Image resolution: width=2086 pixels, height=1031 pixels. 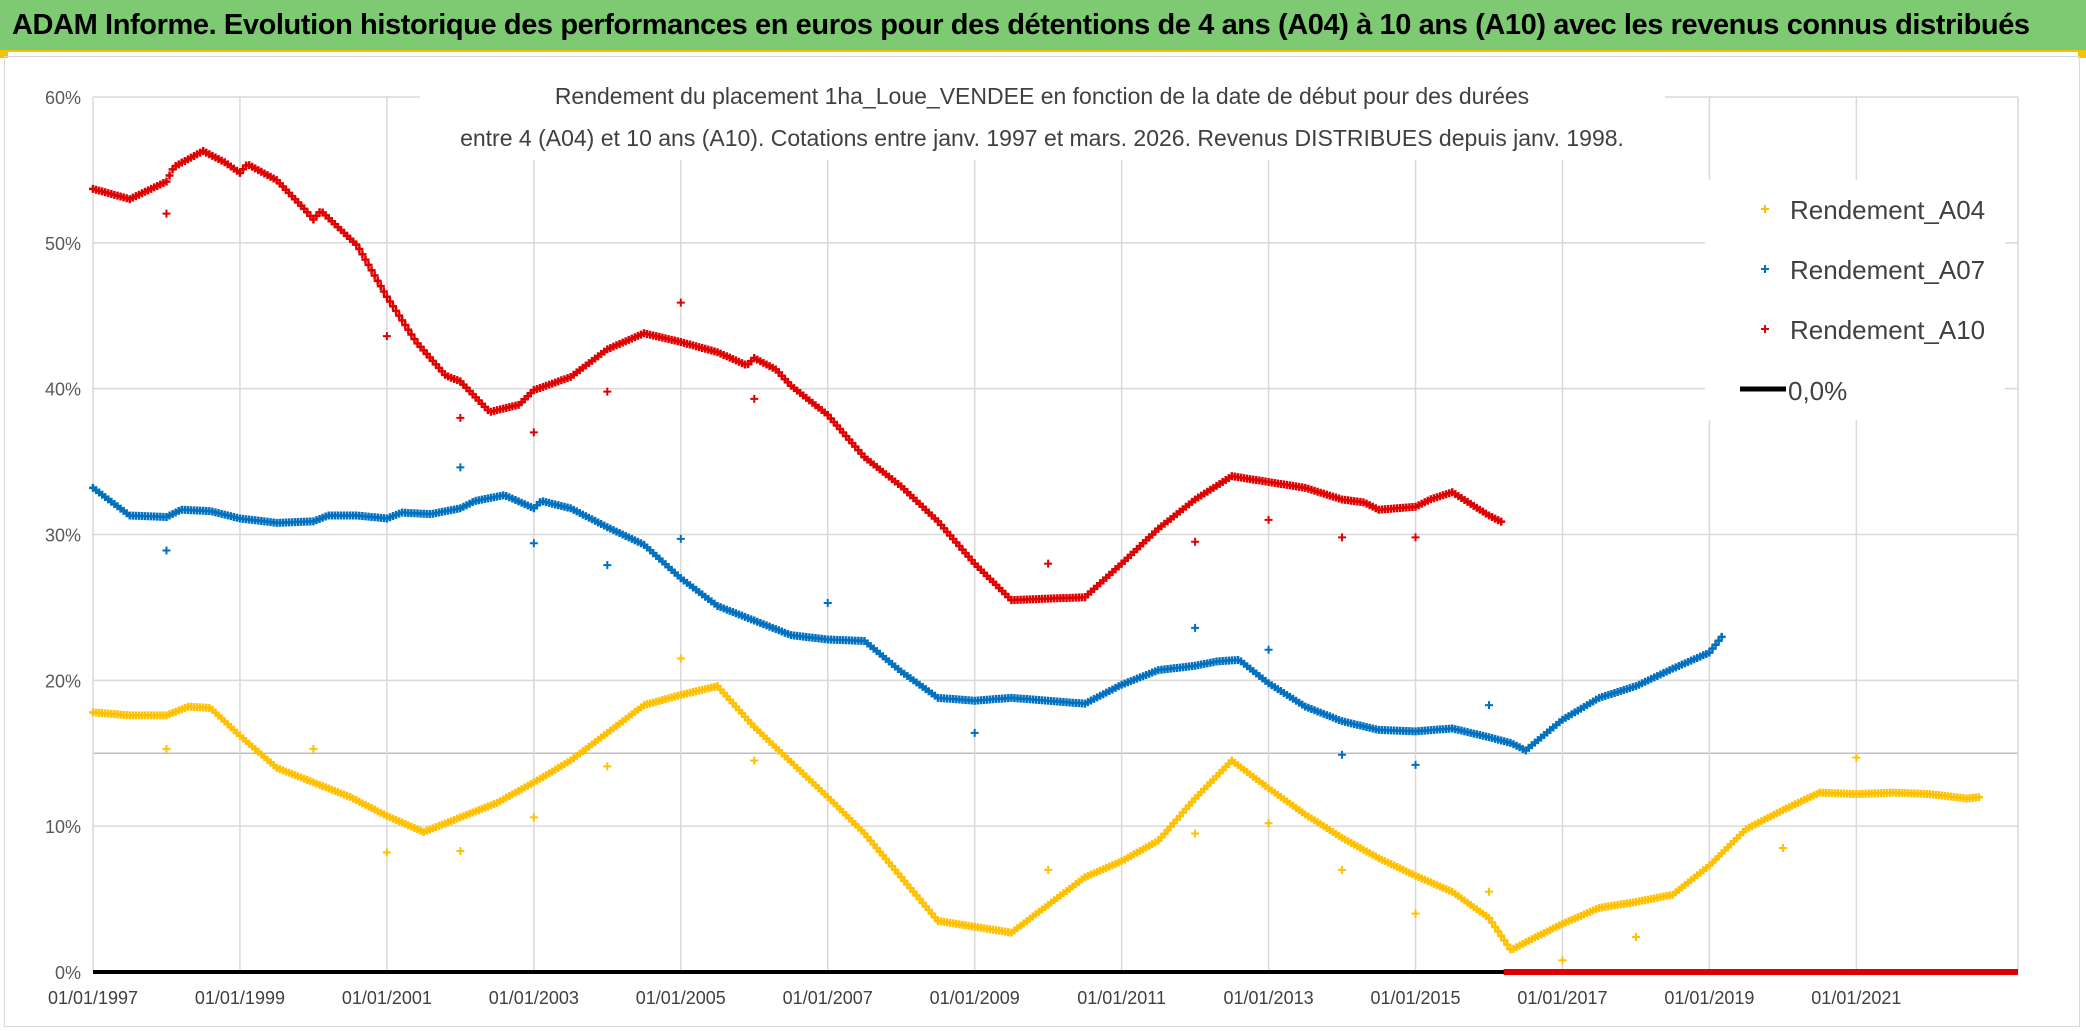 What do you see at coordinates (1415, 998) in the screenshot?
I see `x-tick-label: 01/01/2015` at bounding box center [1415, 998].